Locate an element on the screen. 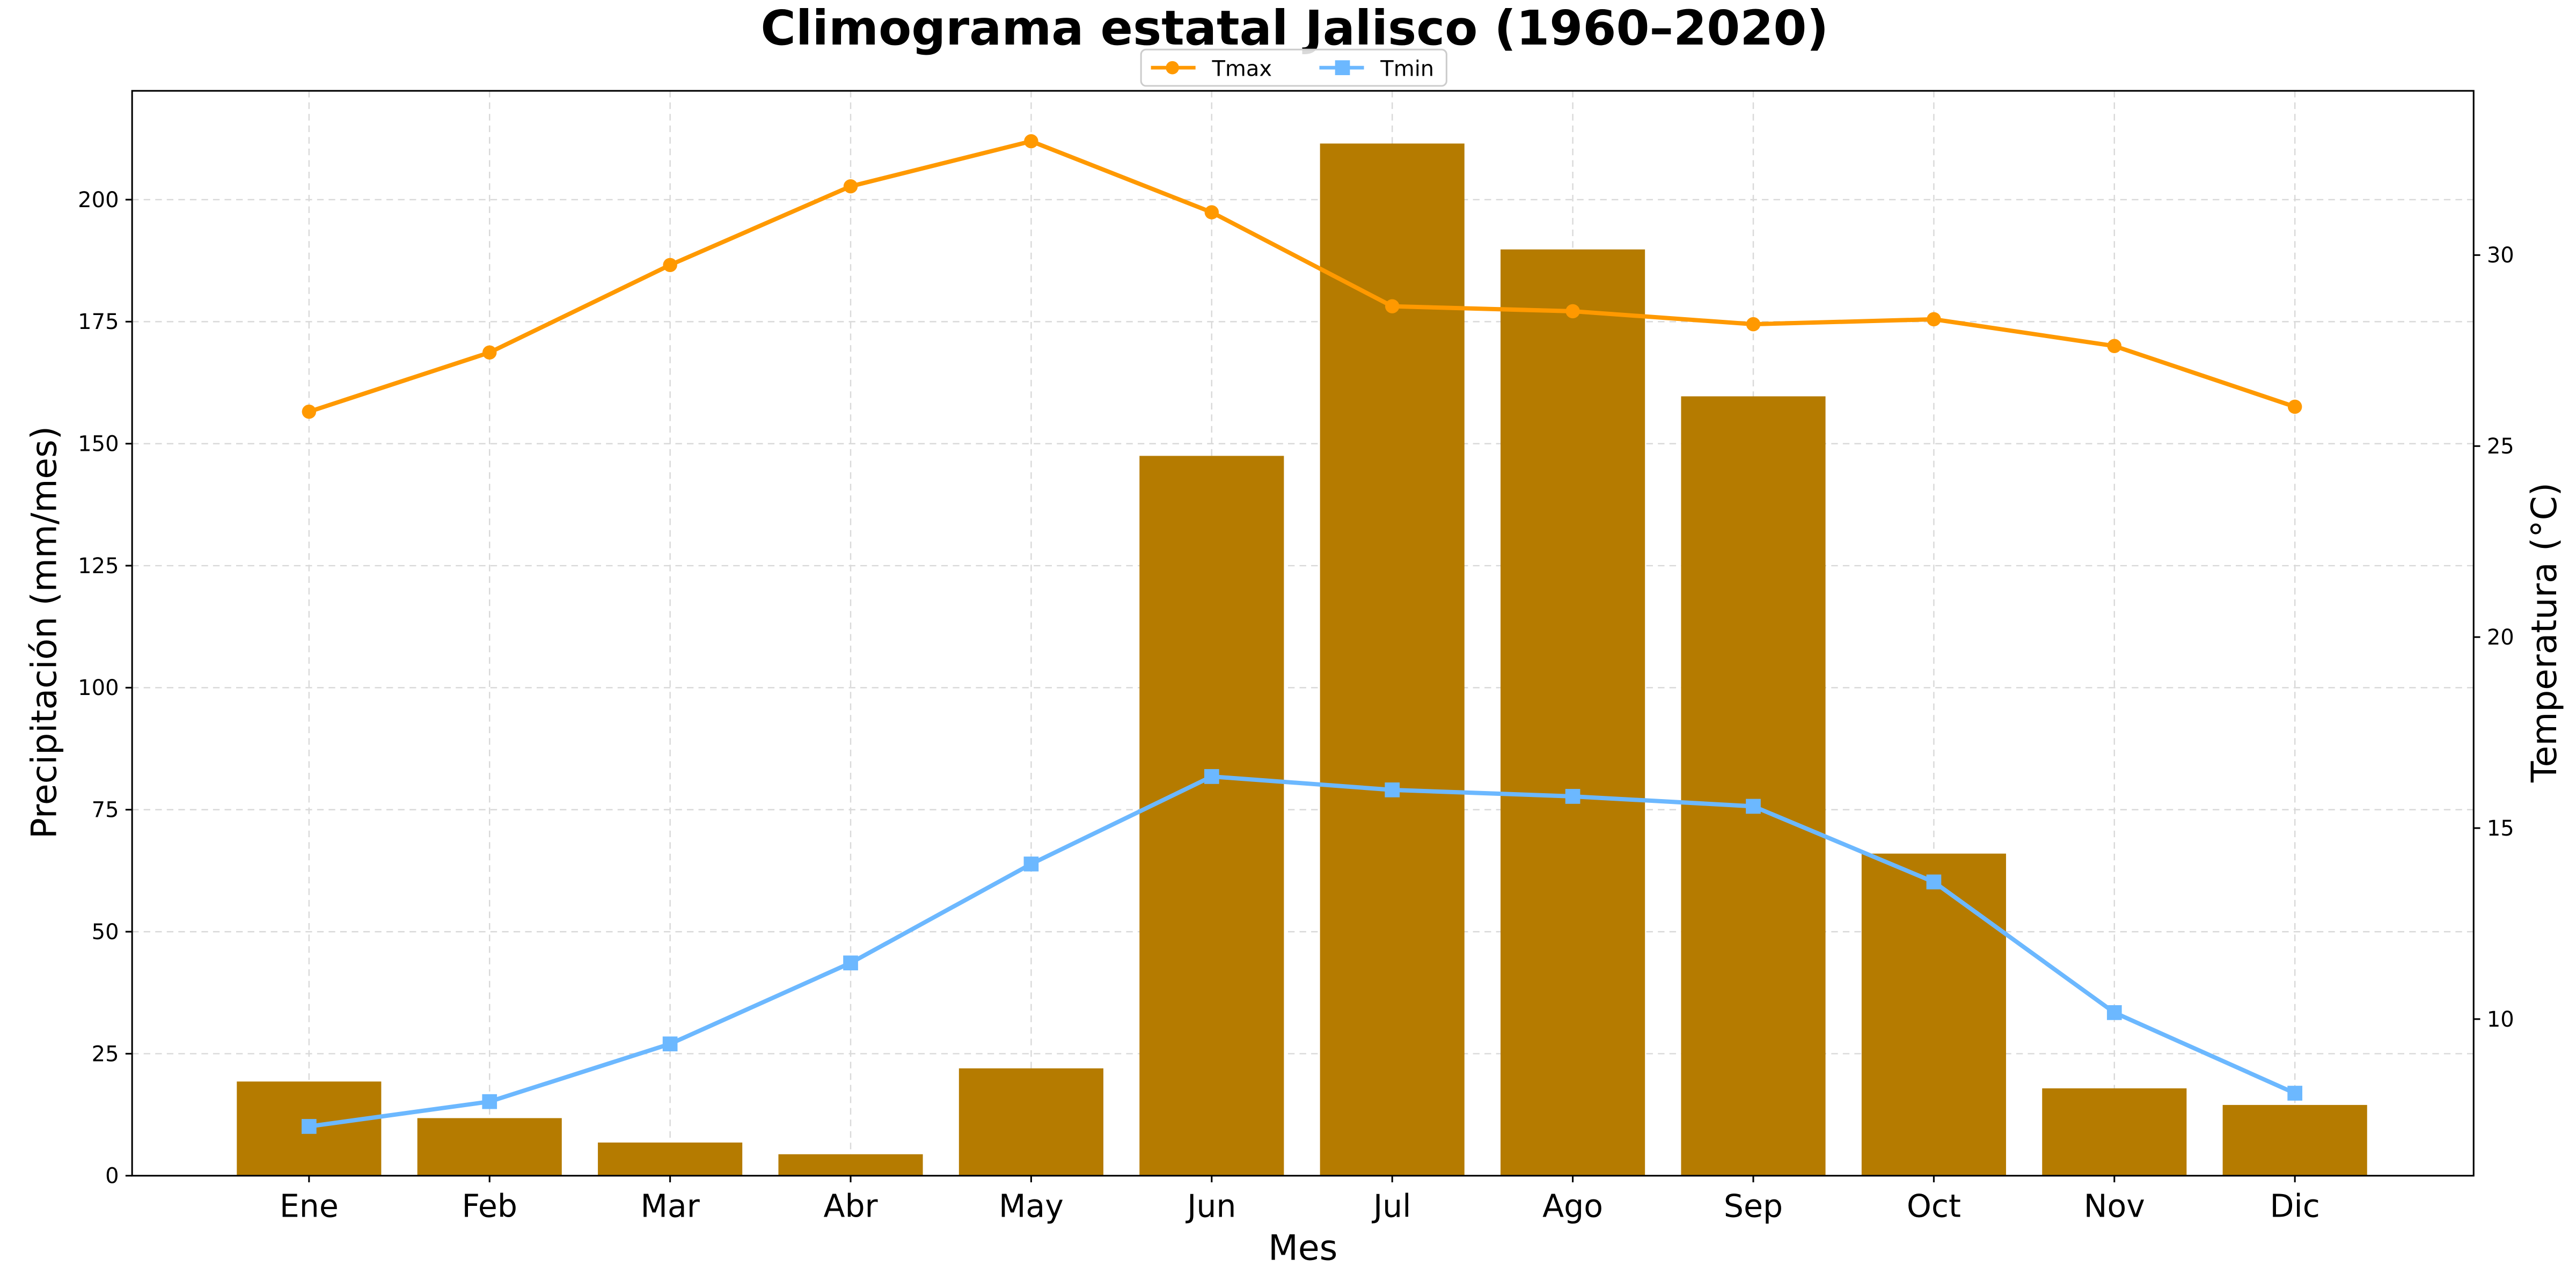  precip-bar-jun is located at coordinates (1211, 816).